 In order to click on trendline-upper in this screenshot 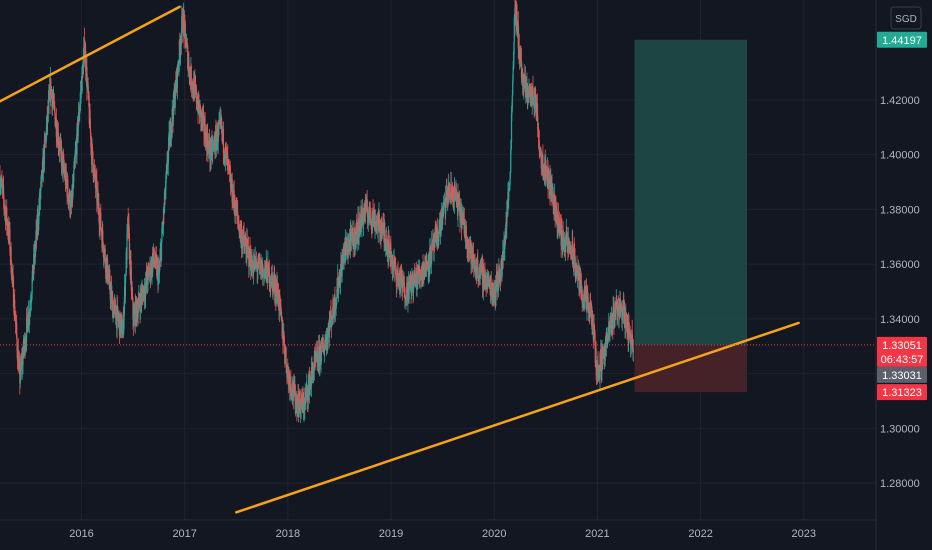, I will do `click(90, 54)`.